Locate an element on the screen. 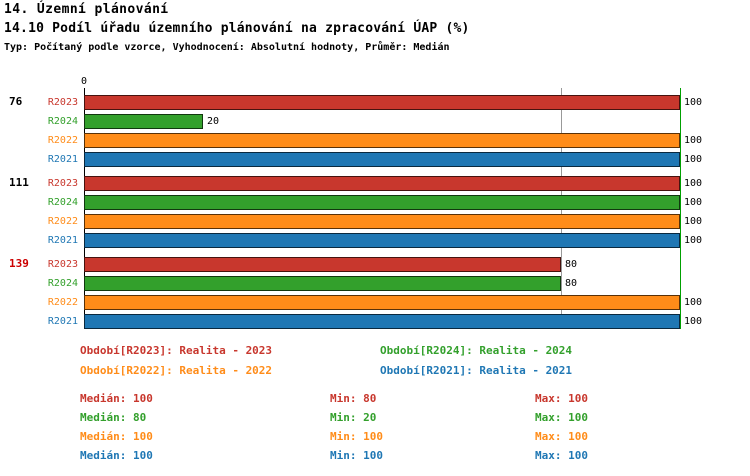 This screenshot has height=476, width=750. stats-row: Medián: 80 Min: 20 Max: 100 is located at coordinates (367, 417).